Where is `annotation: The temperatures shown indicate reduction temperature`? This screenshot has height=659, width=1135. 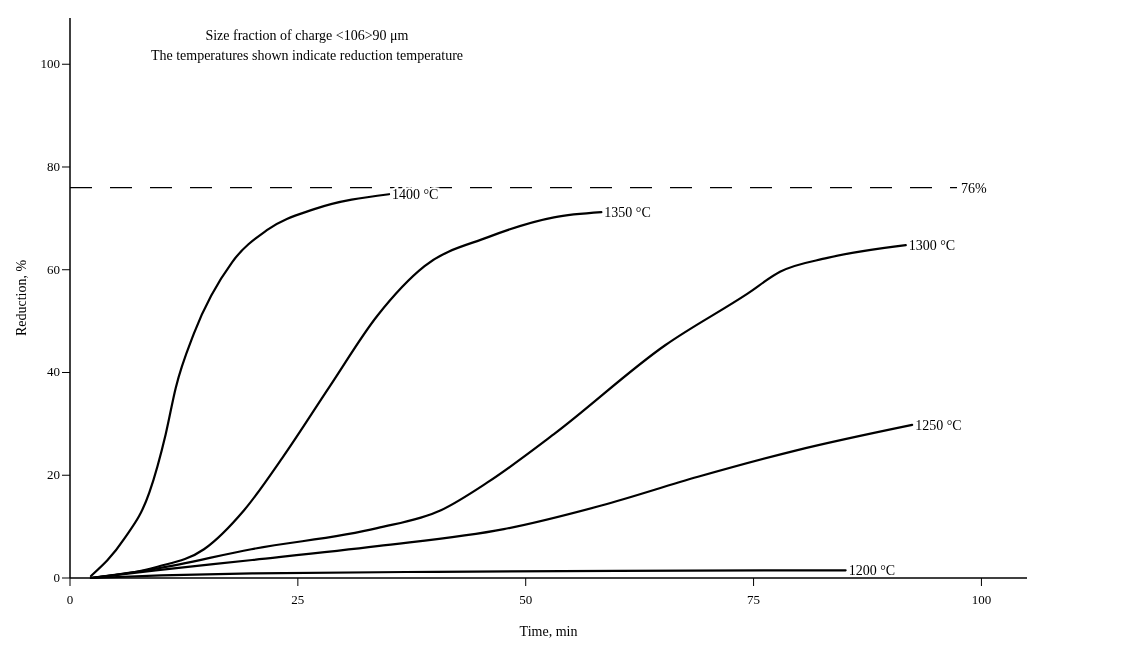 annotation: The temperatures shown indicate reduction temperature is located at coordinates (307, 55).